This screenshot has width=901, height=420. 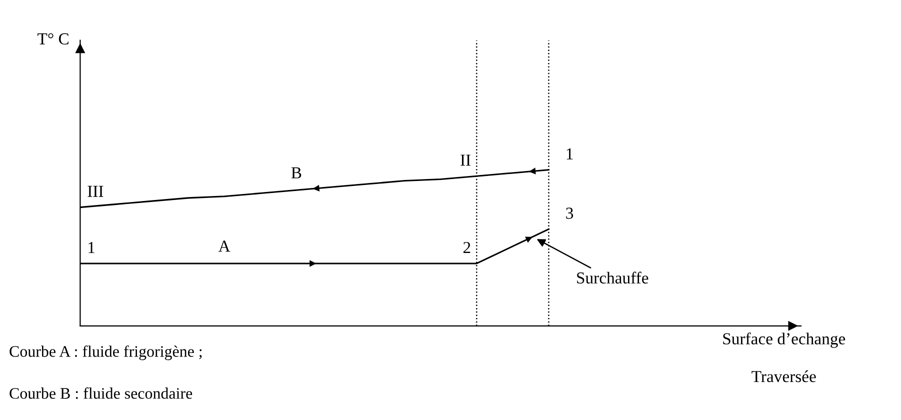 I want to click on text: Courbe A : fluide frigorigène ;, so click(x=106, y=352).